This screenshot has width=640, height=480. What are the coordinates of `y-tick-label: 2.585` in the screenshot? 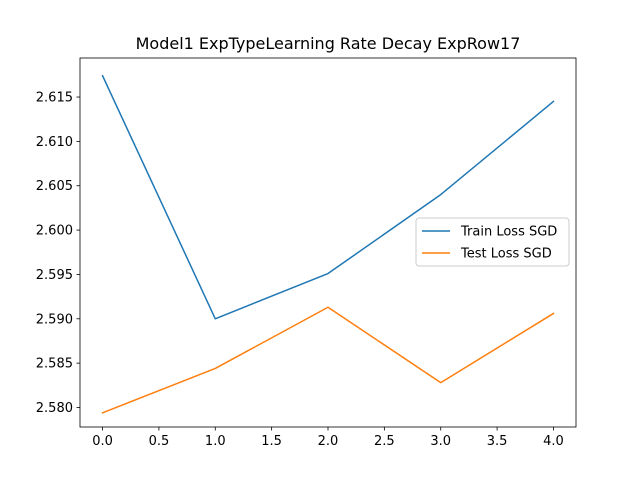 It's located at (54, 364).